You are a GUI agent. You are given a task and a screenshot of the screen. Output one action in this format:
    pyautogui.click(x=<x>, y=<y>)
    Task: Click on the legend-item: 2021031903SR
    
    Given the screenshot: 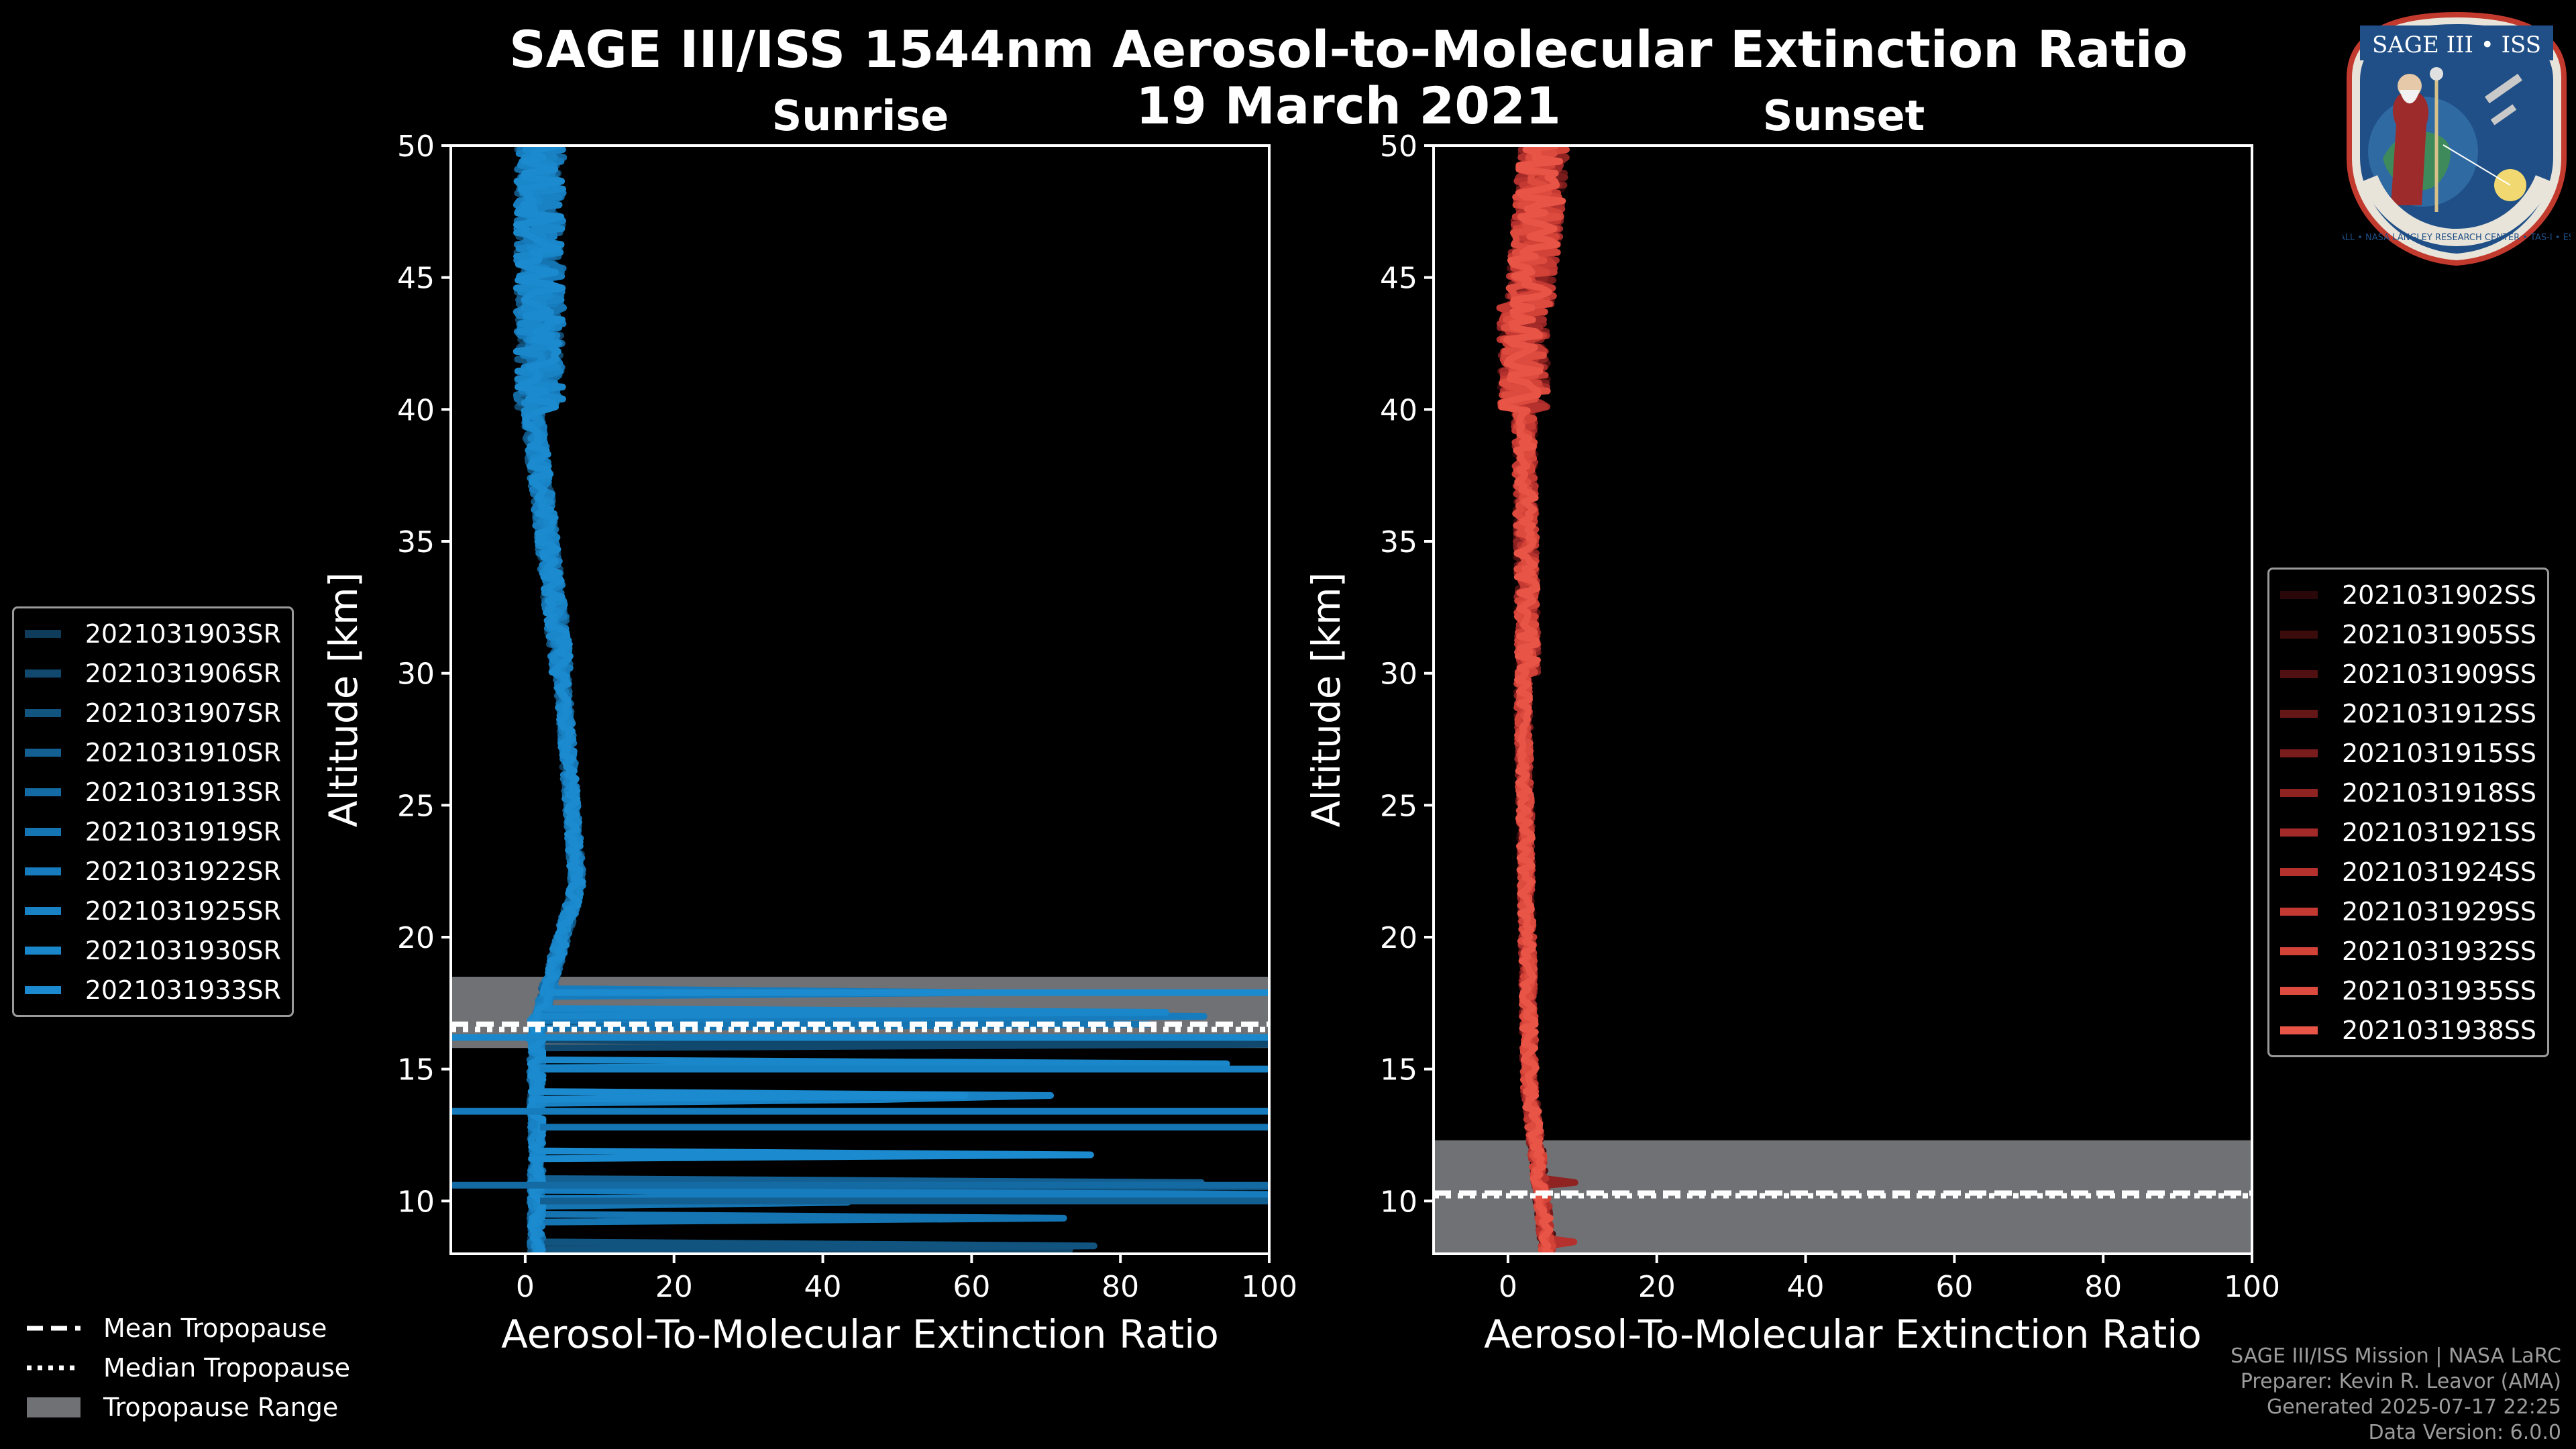 What is the action you would take?
    pyautogui.click(x=153, y=633)
    